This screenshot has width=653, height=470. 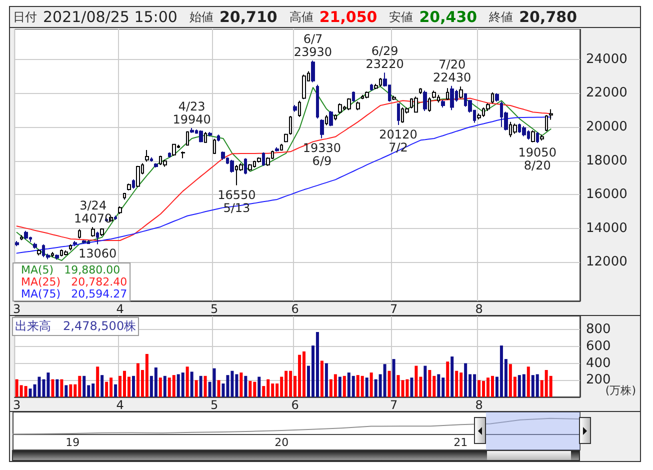 What do you see at coordinates (607, 228) in the screenshot?
I see `y-tick-label: 14000` at bounding box center [607, 228].